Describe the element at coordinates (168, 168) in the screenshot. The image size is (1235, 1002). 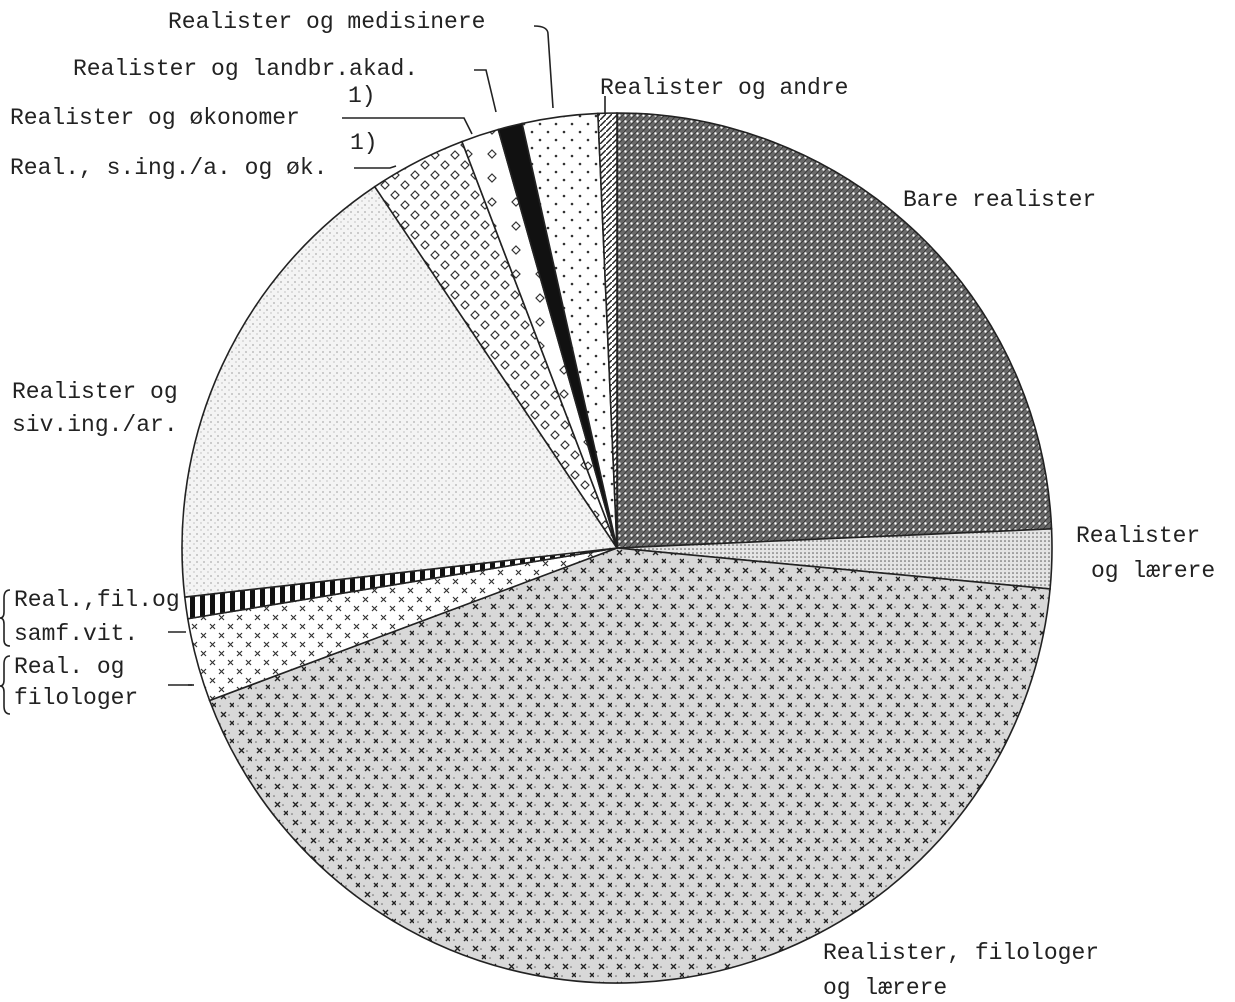
I see `slice-label: Real., s.ing./a. og øk.` at that location.